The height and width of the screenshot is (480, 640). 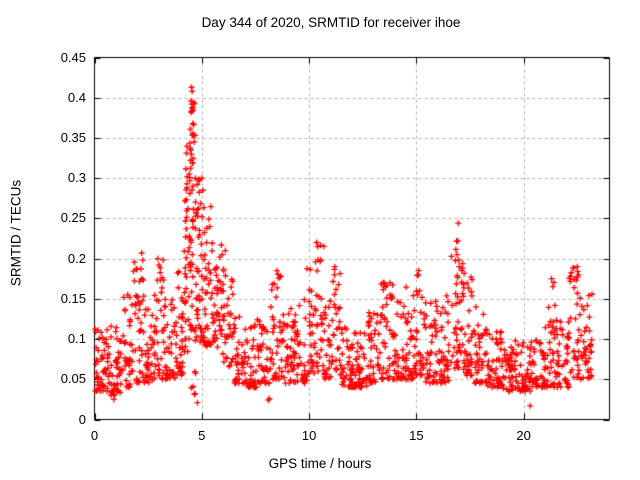 What do you see at coordinates (76, 97) in the screenshot?
I see `y-tick-label: 0.4` at bounding box center [76, 97].